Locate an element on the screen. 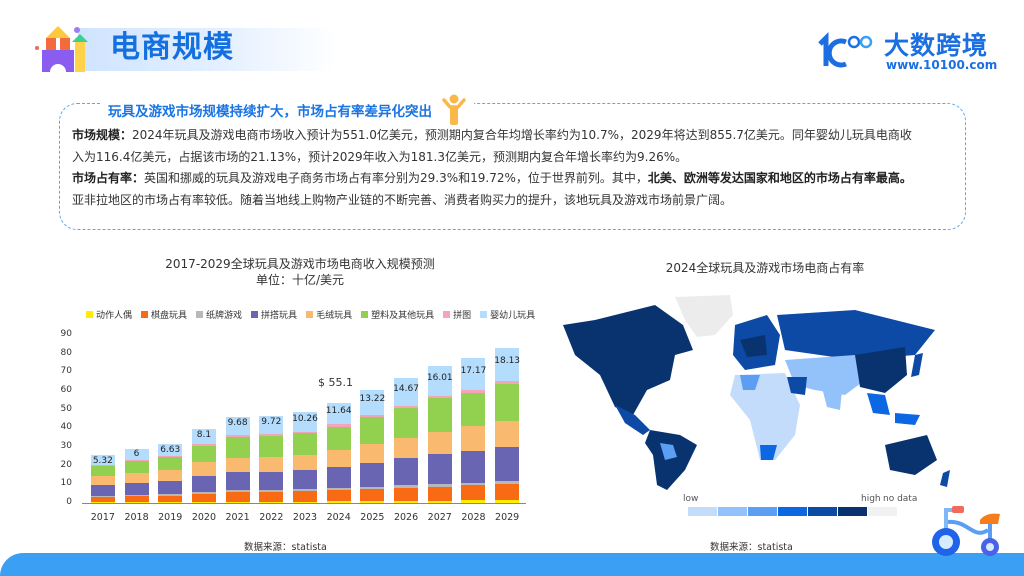 The height and width of the screenshot is (576, 1024). y-tick: 10 is located at coordinates (66, 483).